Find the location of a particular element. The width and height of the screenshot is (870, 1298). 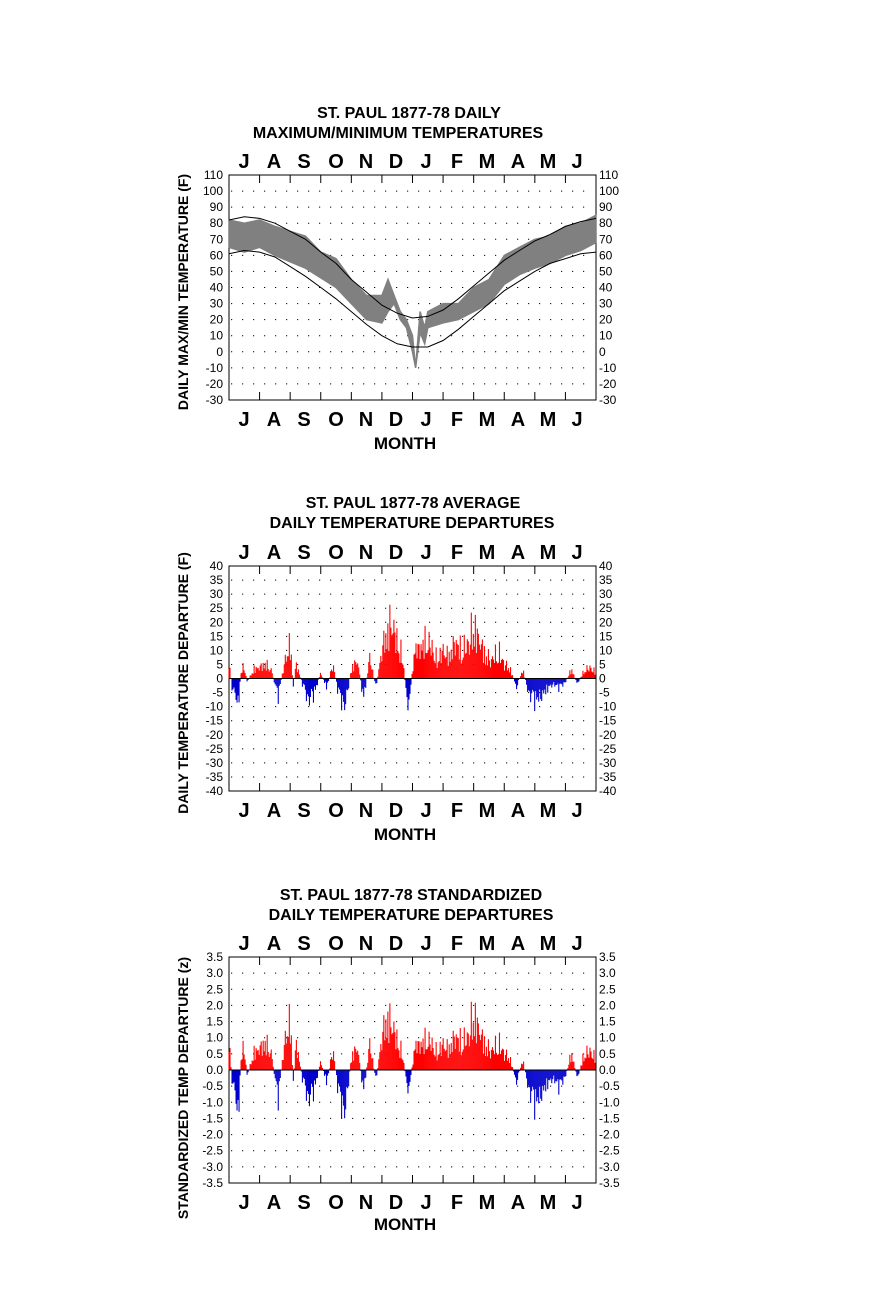

y-tick-label-left: 0.0 is located at coordinates (214, 1070).